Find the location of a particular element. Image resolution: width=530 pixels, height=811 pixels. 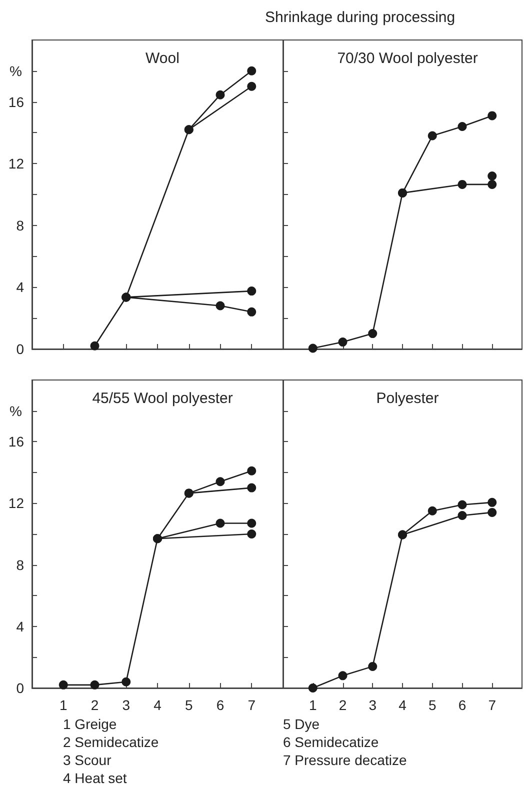

text: 1 Greige is located at coordinates (90, 724).